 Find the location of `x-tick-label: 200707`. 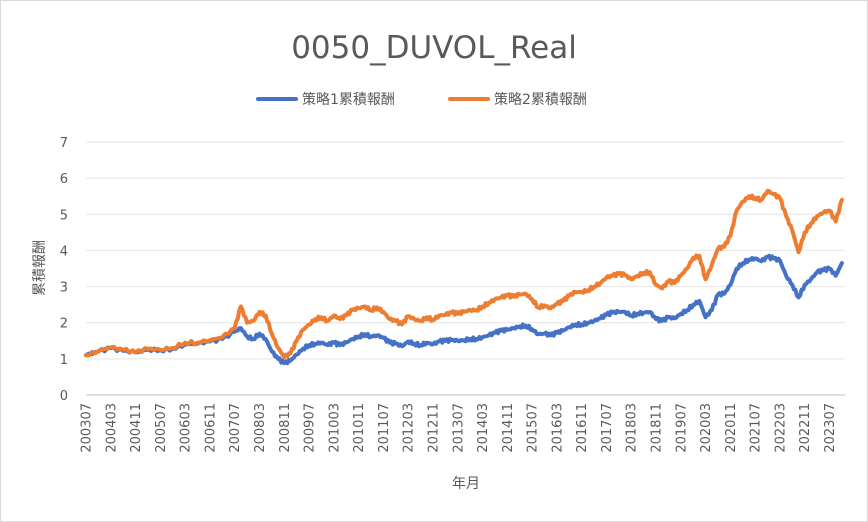

x-tick-label: 200707 is located at coordinates (235, 428).